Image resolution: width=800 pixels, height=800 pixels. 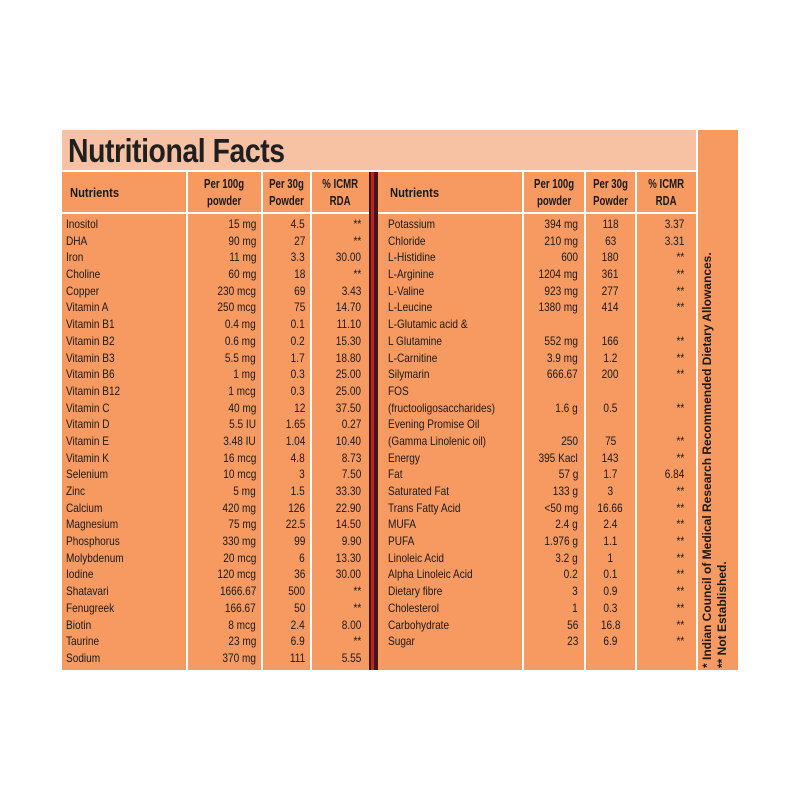 What do you see at coordinates (428, 324) in the screenshot?
I see `nutrient-name: L-Glutamic acid &` at bounding box center [428, 324].